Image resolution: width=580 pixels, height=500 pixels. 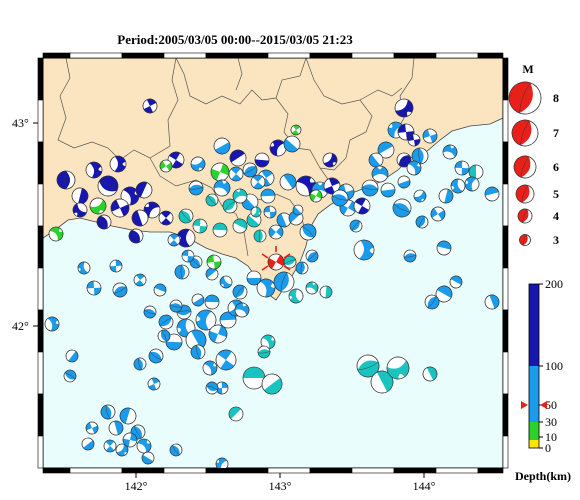 I want to click on depth-marker, so click(x=524, y=405).